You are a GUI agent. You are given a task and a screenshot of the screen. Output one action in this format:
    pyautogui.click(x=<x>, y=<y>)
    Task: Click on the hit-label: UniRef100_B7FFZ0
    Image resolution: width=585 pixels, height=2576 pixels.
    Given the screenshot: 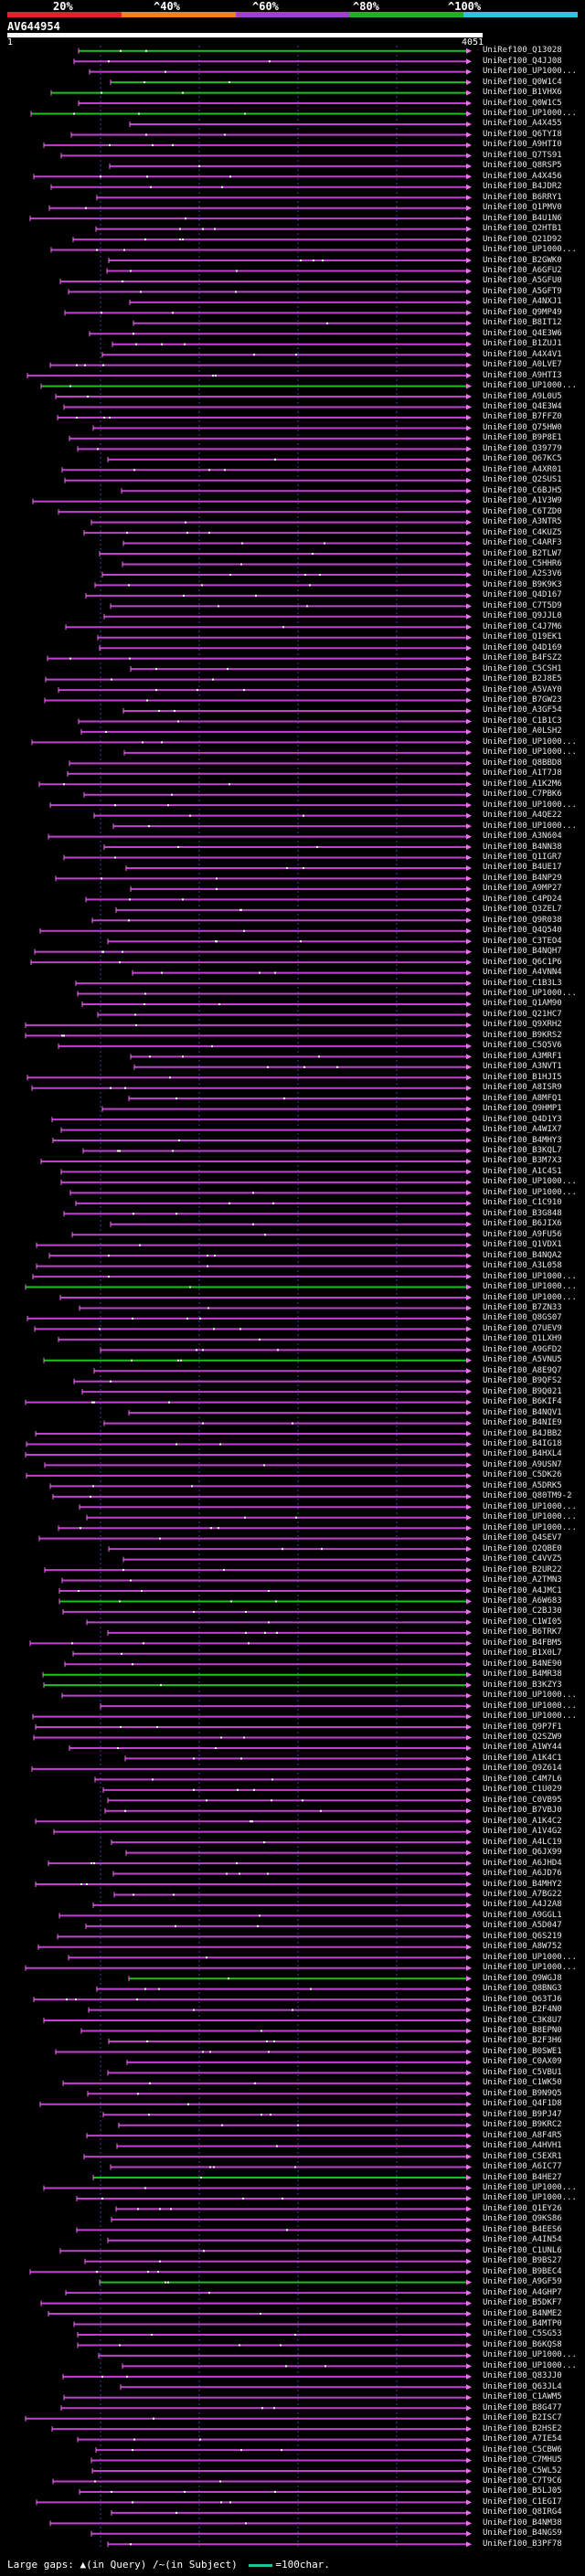 What is the action you would take?
    pyautogui.click(x=522, y=417)
    